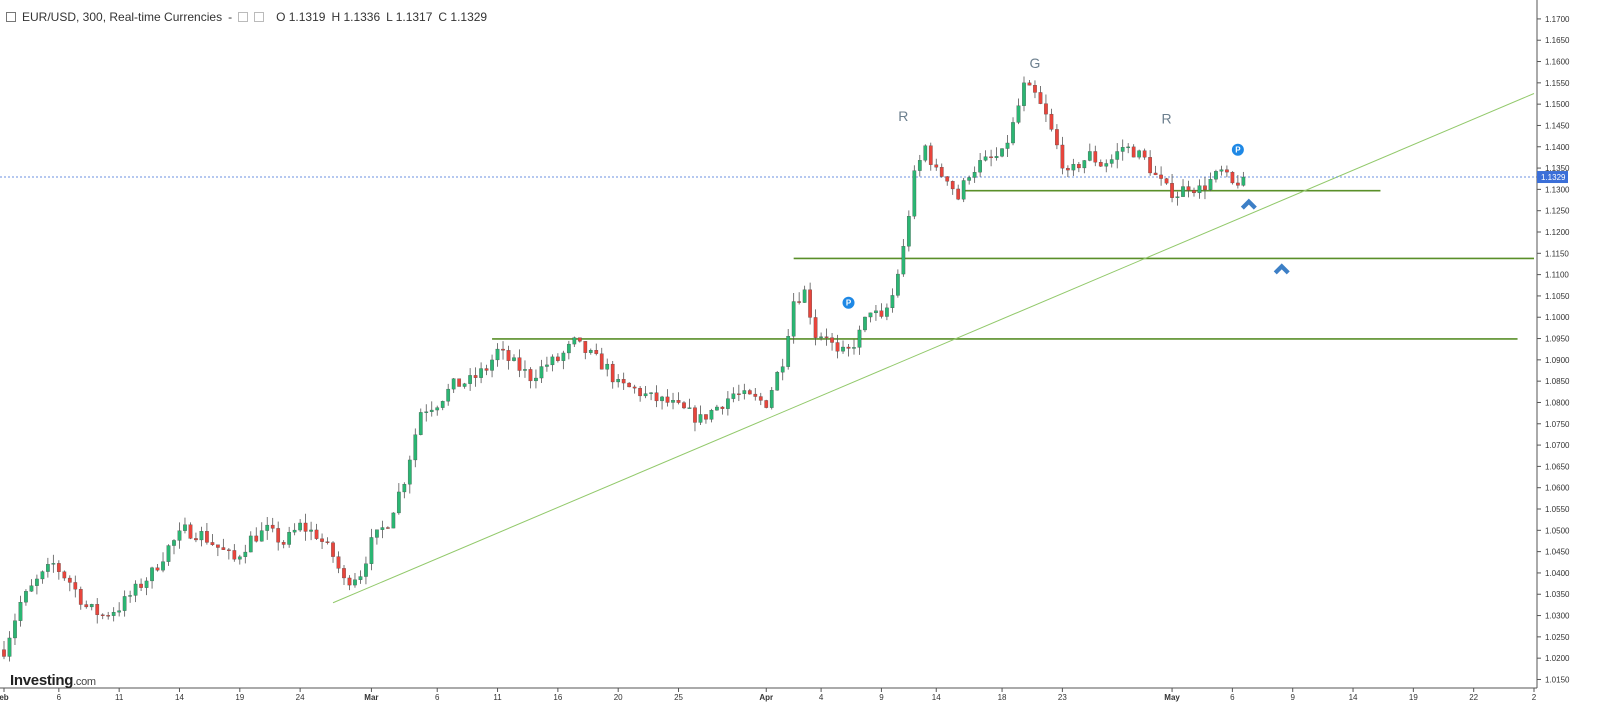 This screenshot has width=1600, height=720. Describe the element at coordinates (1557, 637) in the screenshot. I see `y-tick-label: 1.0250` at that location.